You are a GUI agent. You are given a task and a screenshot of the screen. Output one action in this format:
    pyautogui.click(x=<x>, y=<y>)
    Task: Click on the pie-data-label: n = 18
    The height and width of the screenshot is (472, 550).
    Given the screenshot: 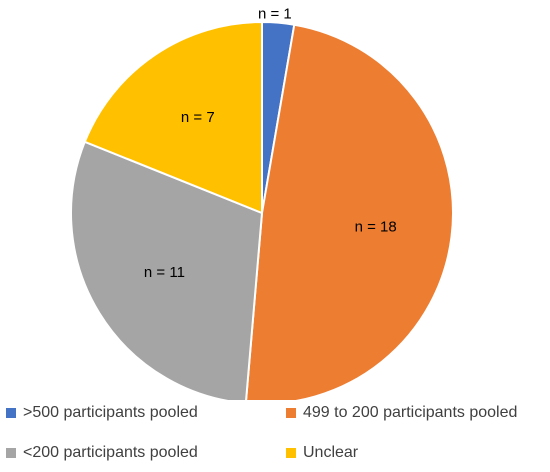 What is the action you would take?
    pyautogui.click(x=376, y=227)
    